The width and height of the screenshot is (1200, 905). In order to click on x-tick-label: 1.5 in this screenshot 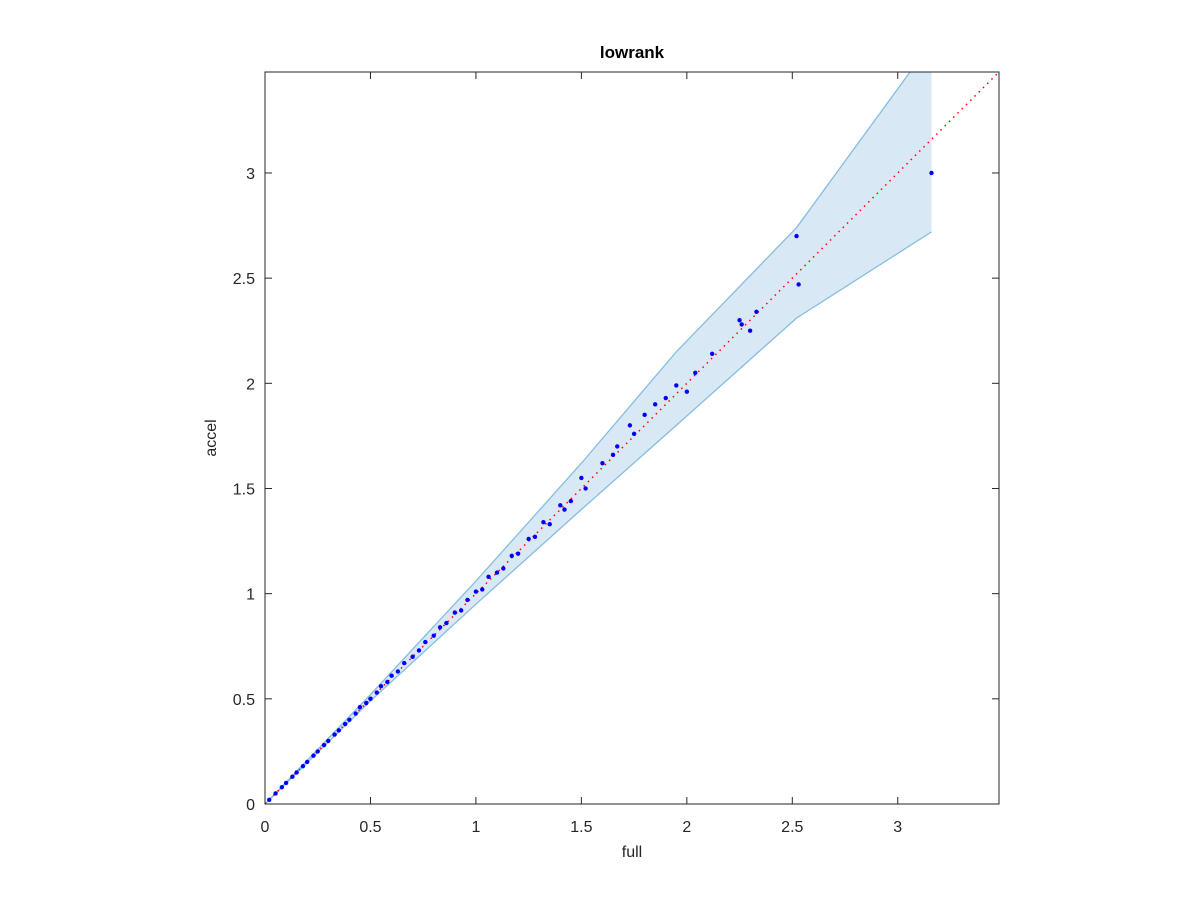, I will do `click(581, 827)`.